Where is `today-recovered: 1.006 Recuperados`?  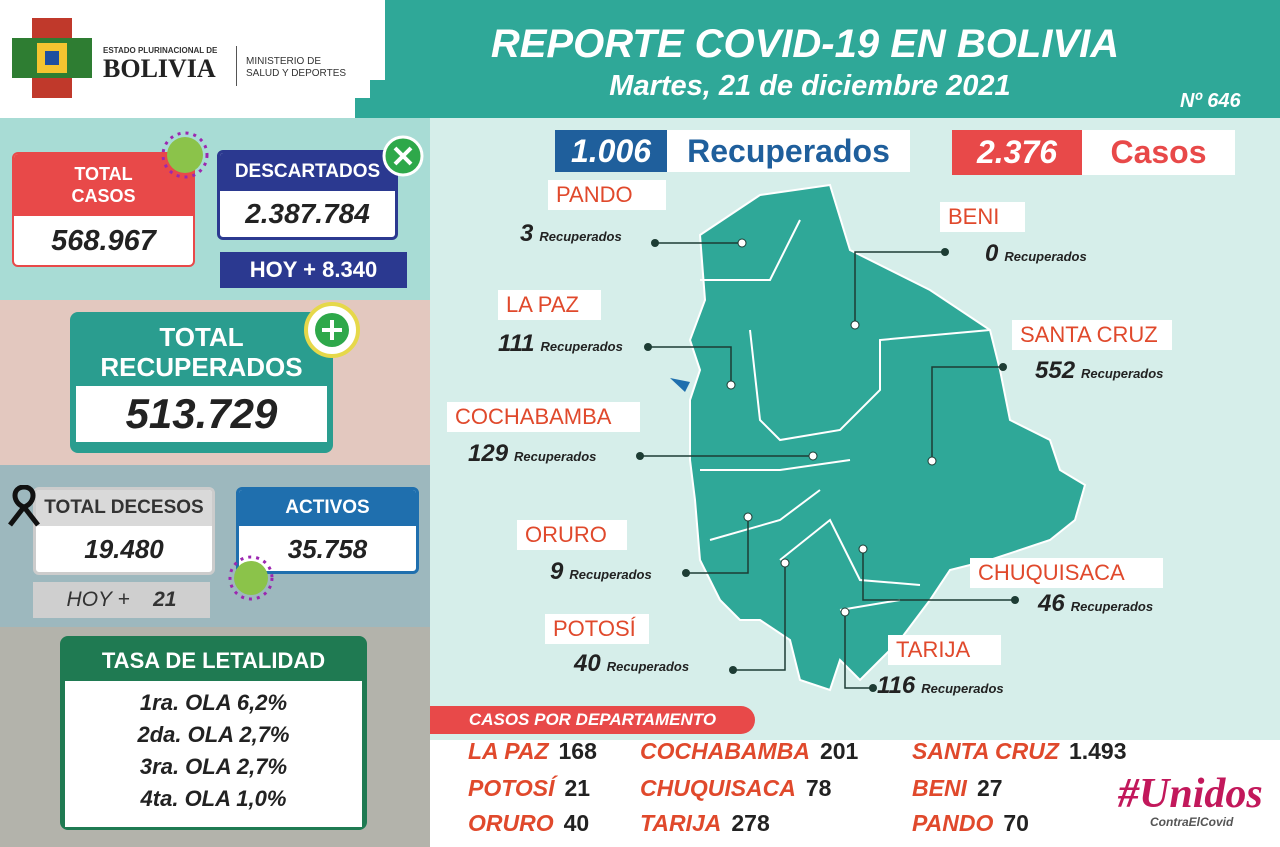
today-recovered: 1.006 Recuperados is located at coordinates (732, 151).